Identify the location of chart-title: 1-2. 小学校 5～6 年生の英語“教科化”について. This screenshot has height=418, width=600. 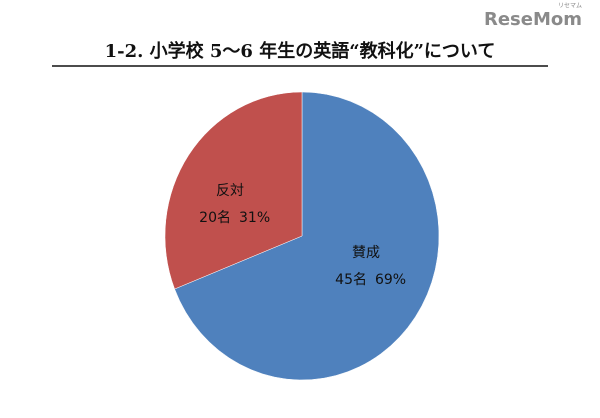
(300, 51).